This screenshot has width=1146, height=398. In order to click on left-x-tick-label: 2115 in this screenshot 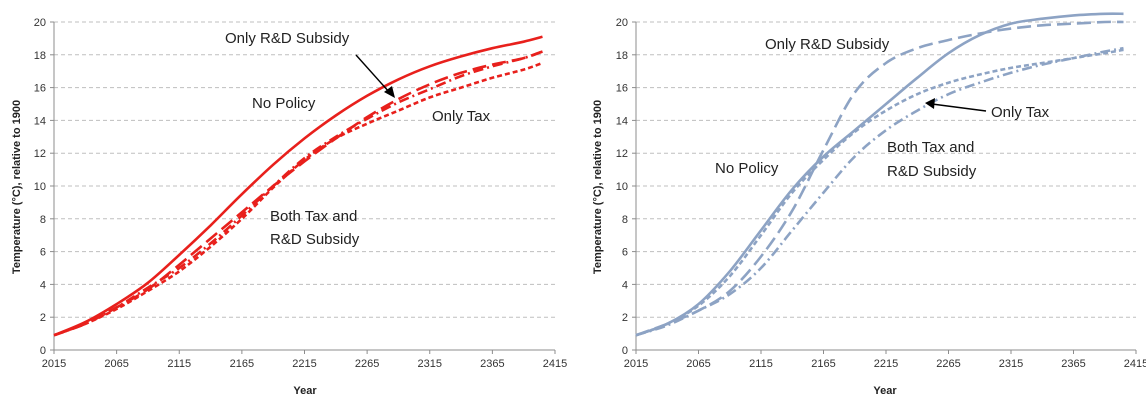, I will do `click(179, 364)`.